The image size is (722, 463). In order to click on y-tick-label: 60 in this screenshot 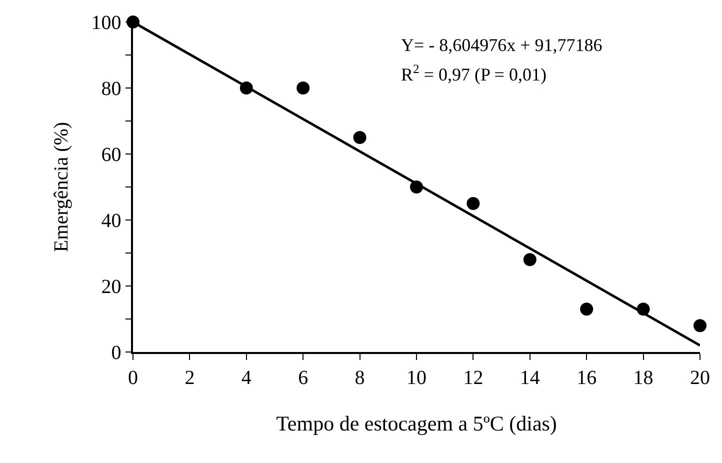, I will do `click(111, 155)`.